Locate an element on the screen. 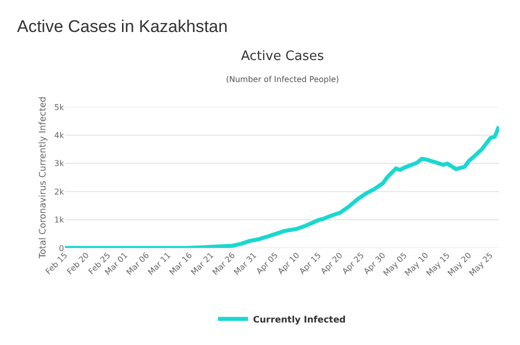  y-axis-title: Total Coronavirus Currently Infected is located at coordinates (43, 178).